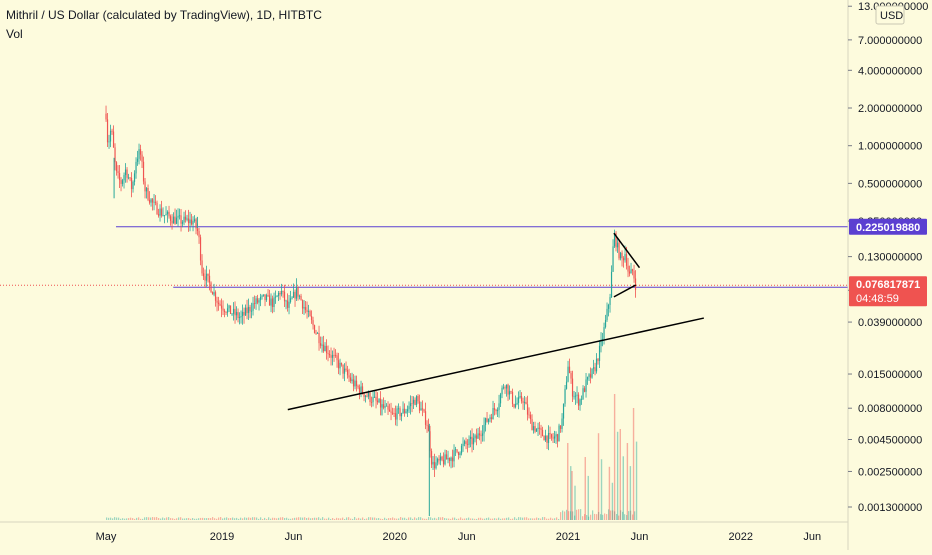  I want to click on time-tick-label: 2019, so click(222, 537).